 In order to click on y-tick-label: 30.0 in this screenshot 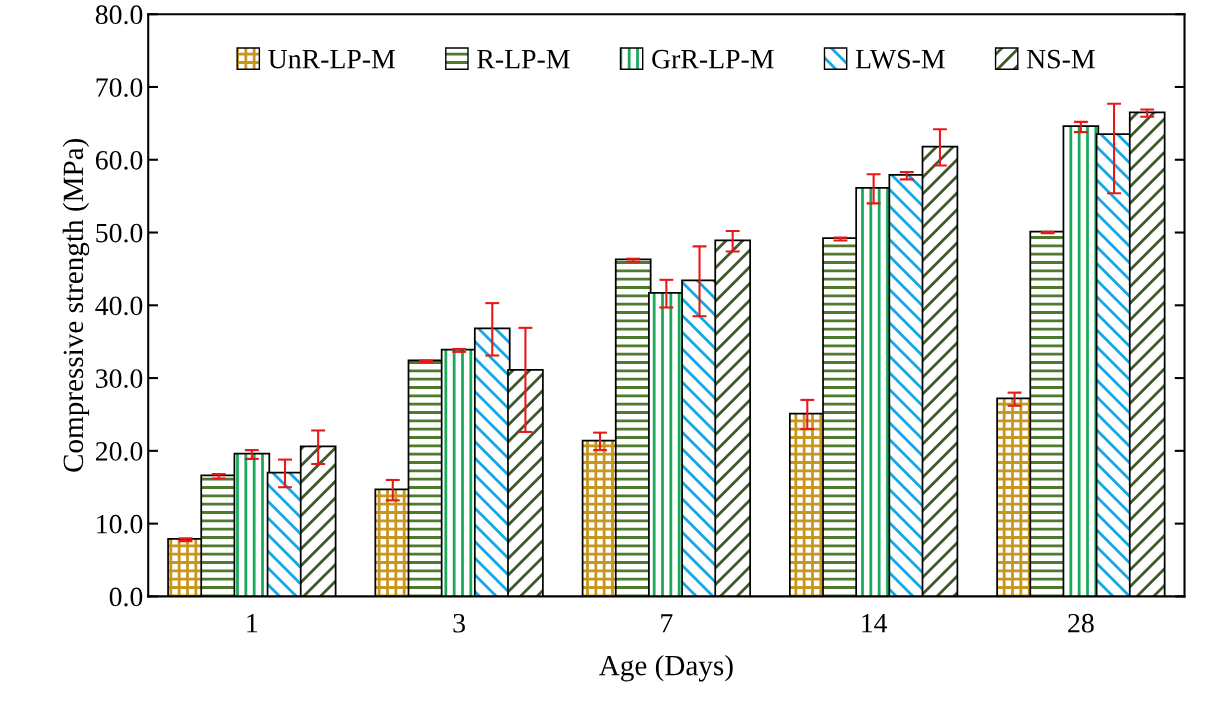, I will do `click(119, 379)`.